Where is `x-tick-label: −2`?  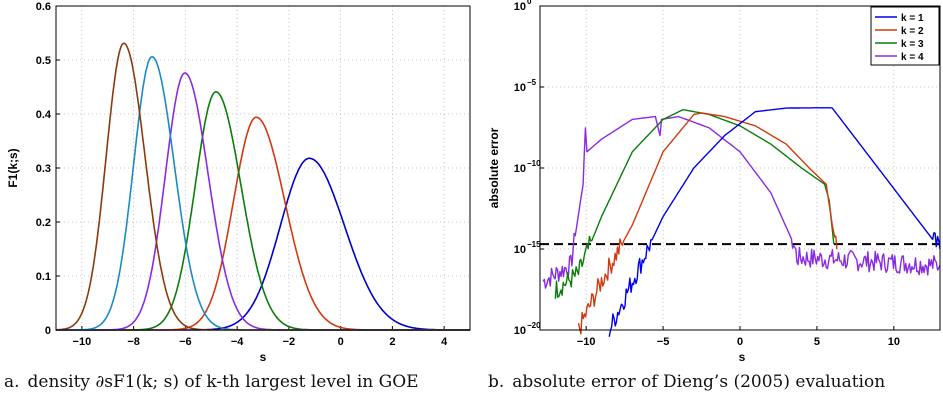 x-tick-label: −2 is located at coordinates (289, 342).